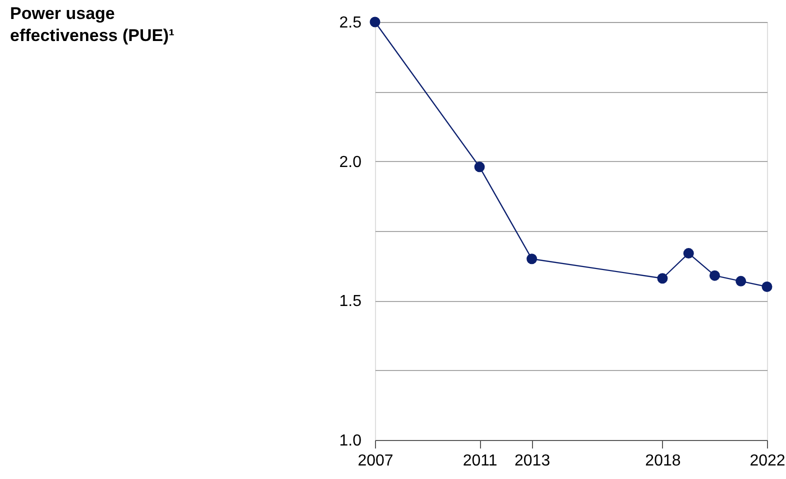 This screenshot has height=479, width=786. Describe the element at coordinates (768, 461) in the screenshot. I see `x-tick-label: 2022` at that location.